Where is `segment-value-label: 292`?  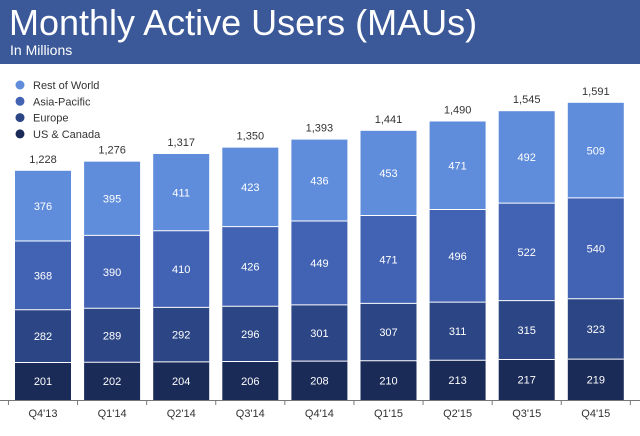 segment-value-label: 292 is located at coordinates (181, 336).